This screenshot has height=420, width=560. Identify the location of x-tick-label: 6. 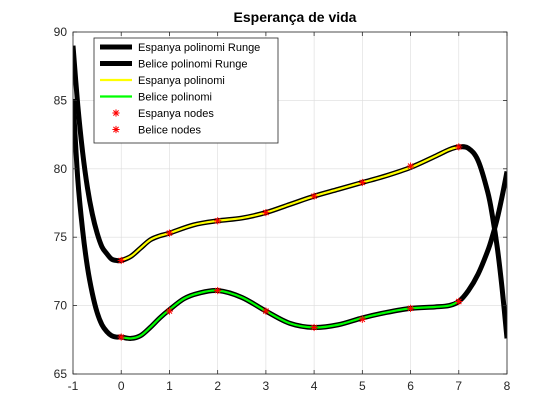
(410, 386).